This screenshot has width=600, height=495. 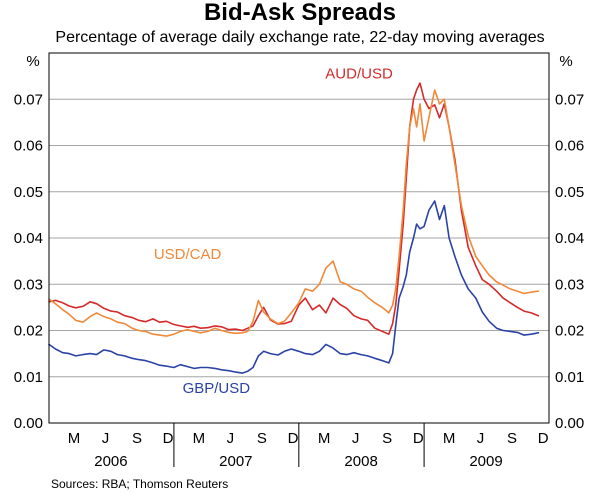 I want to click on series-label-usd-cad: USD/CAD, so click(x=188, y=254).